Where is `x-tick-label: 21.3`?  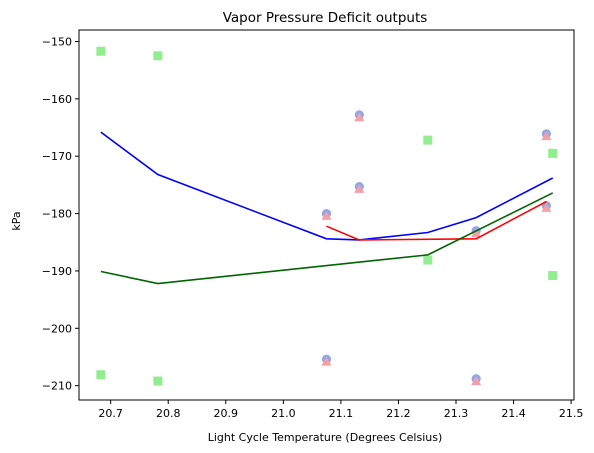 x-tick-label: 21.3 is located at coordinates (456, 413).